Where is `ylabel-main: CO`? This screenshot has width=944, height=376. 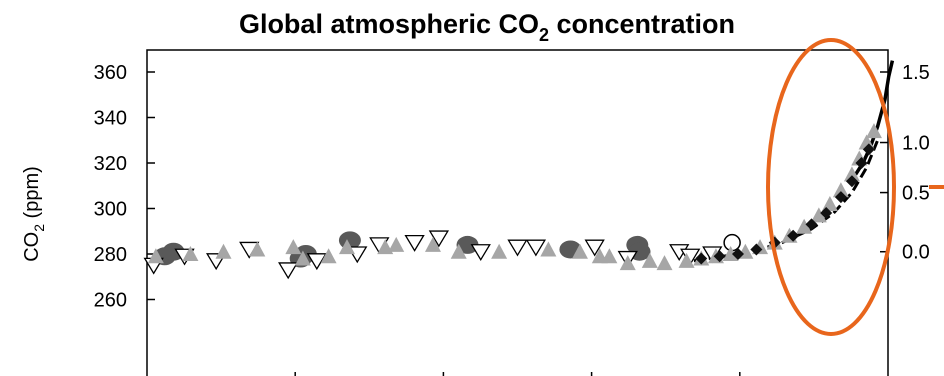
ylabel-main: CO is located at coordinates (32, 247).